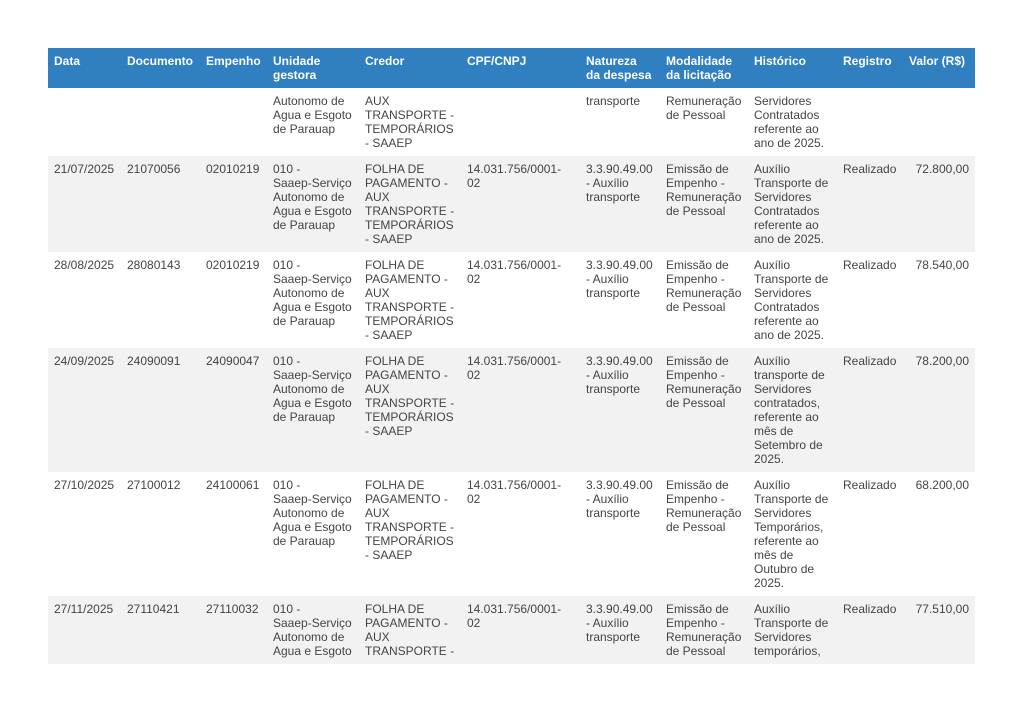  What do you see at coordinates (385, 61) in the screenshot?
I see `cell-line: Credor` at bounding box center [385, 61].